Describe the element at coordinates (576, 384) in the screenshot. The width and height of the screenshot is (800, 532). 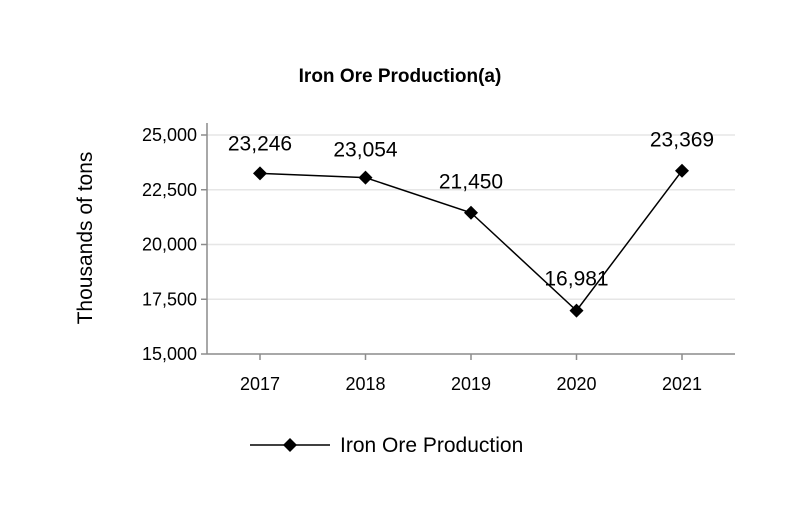
I see `x-tick-label: 2020` at that location.